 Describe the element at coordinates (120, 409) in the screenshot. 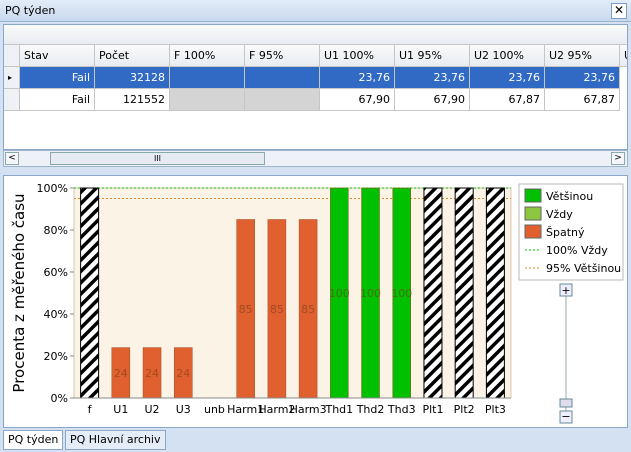

I see `x-tick-label: U1` at that location.